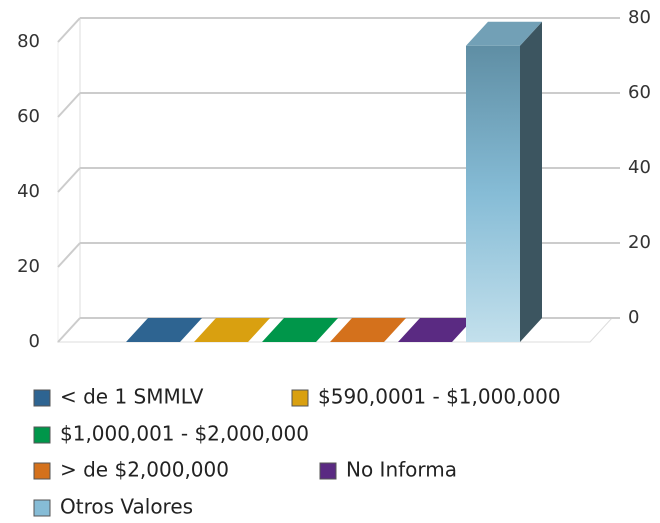 This screenshot has height=523, width=660. I want to click on y-tick-label: 80, so click(28, 41).